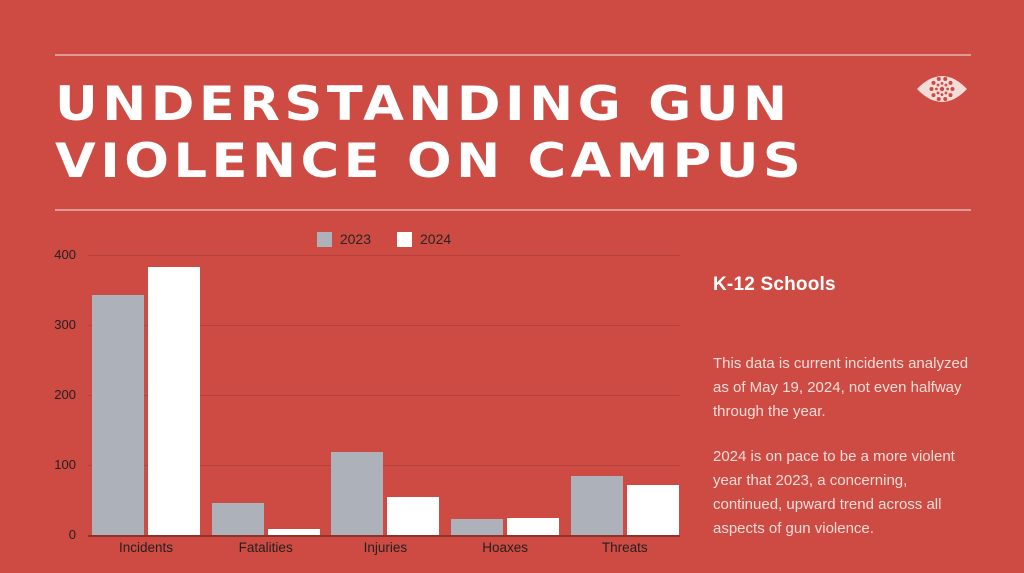 The width and height of the screenshot is (1024, 573). What do you see at coordinates (265, 547) in the screenshot?
I see `x-axis-label-fatalities: Fatalities` at bounding box center [265, 547].